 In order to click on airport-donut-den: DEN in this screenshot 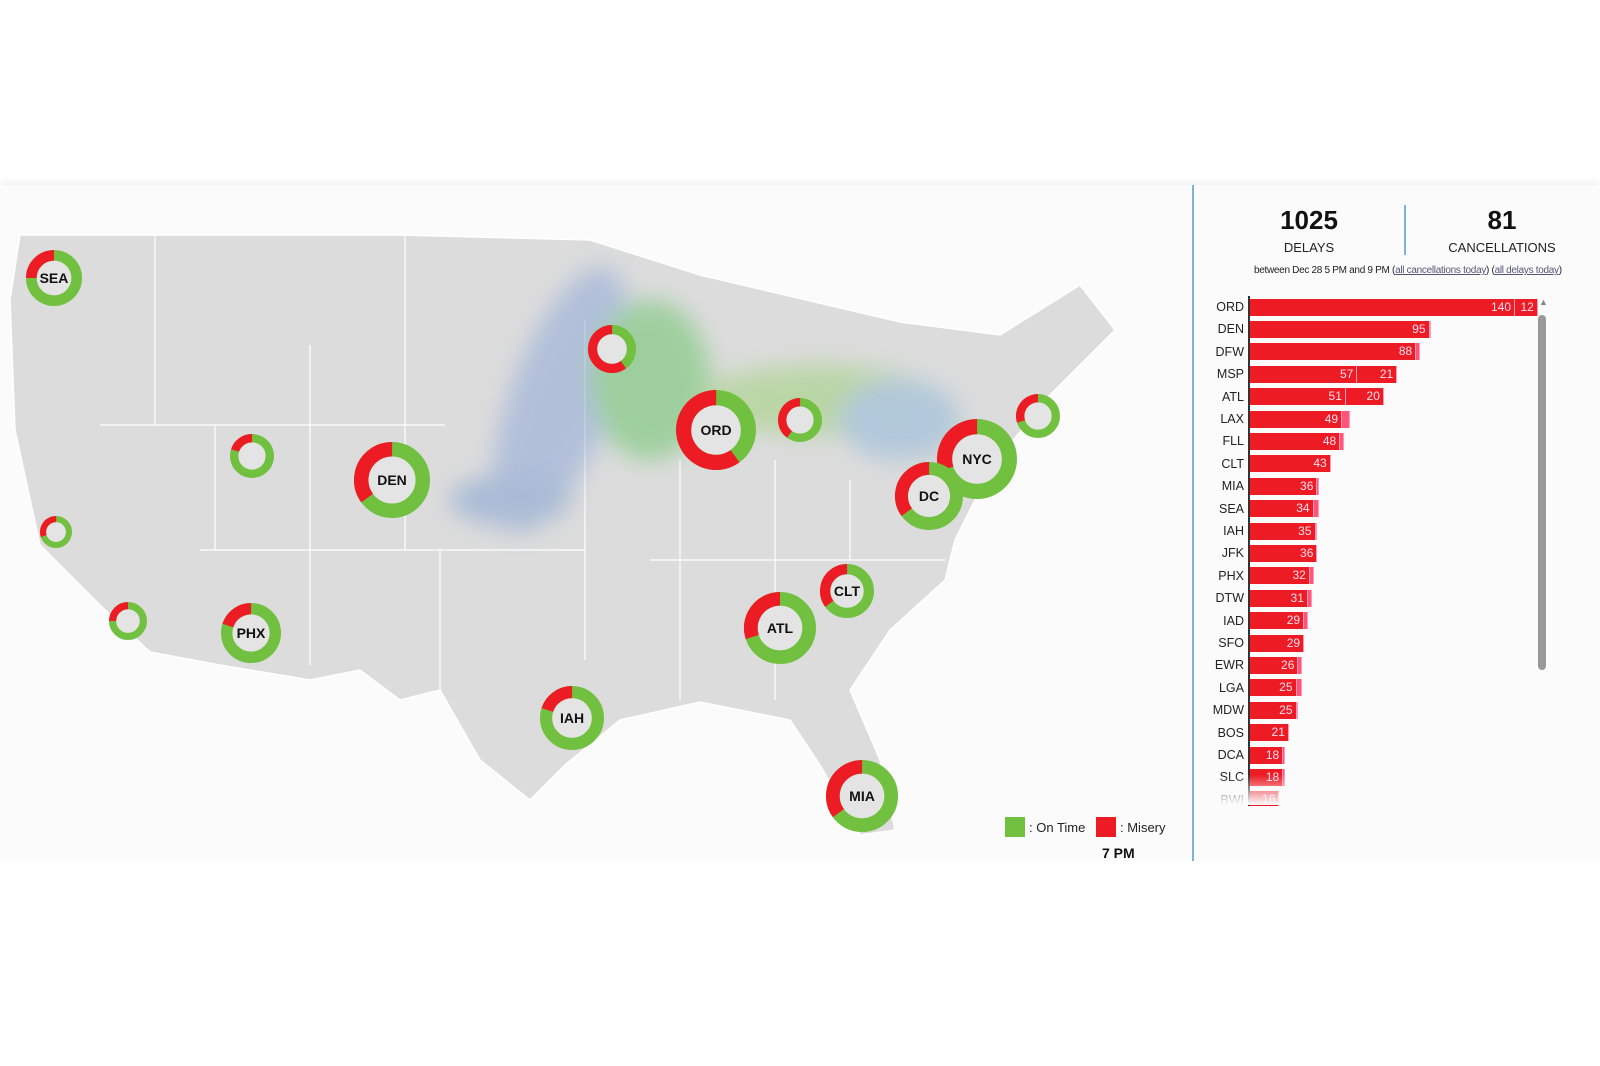, I will do `click(392, 480)`.